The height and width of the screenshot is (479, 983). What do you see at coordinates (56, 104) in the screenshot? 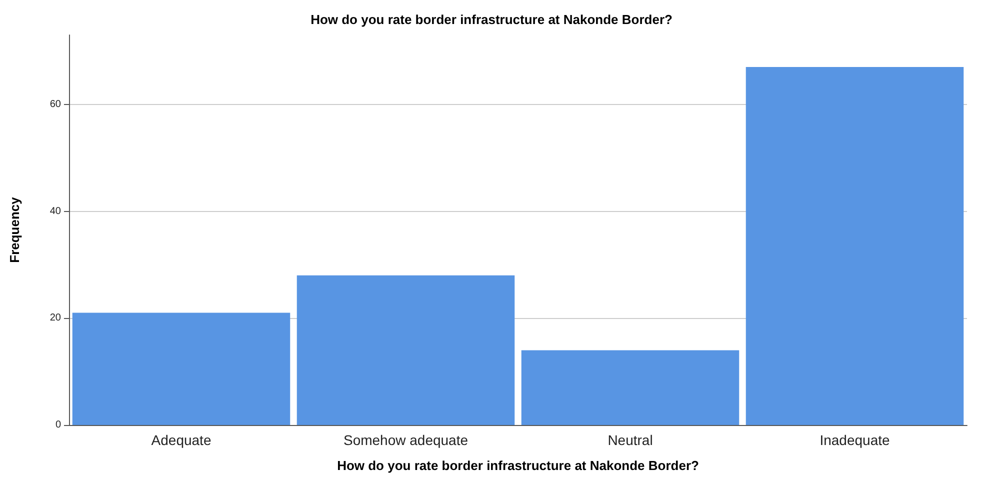
I see `y-tick-label: 60` at bounding box center [56, 104].